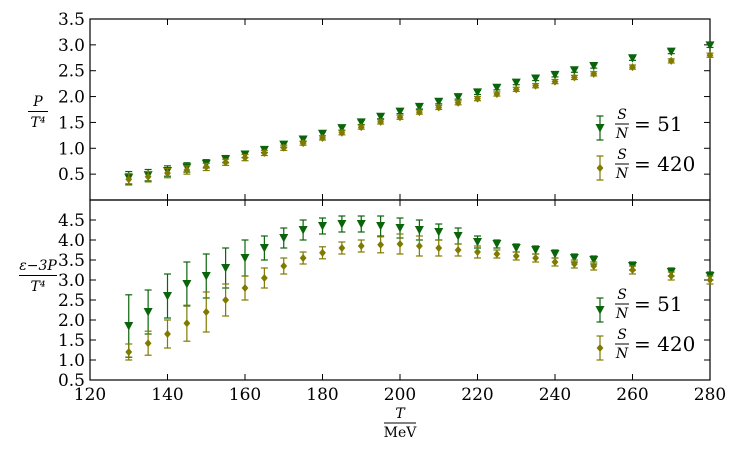 The height and width of the screenshot is (449, 737). Describe the element at coordinates (38, 287) in the screenshot. I see `trace-anomaly-ylabel-denominator: T⁴` at that location.